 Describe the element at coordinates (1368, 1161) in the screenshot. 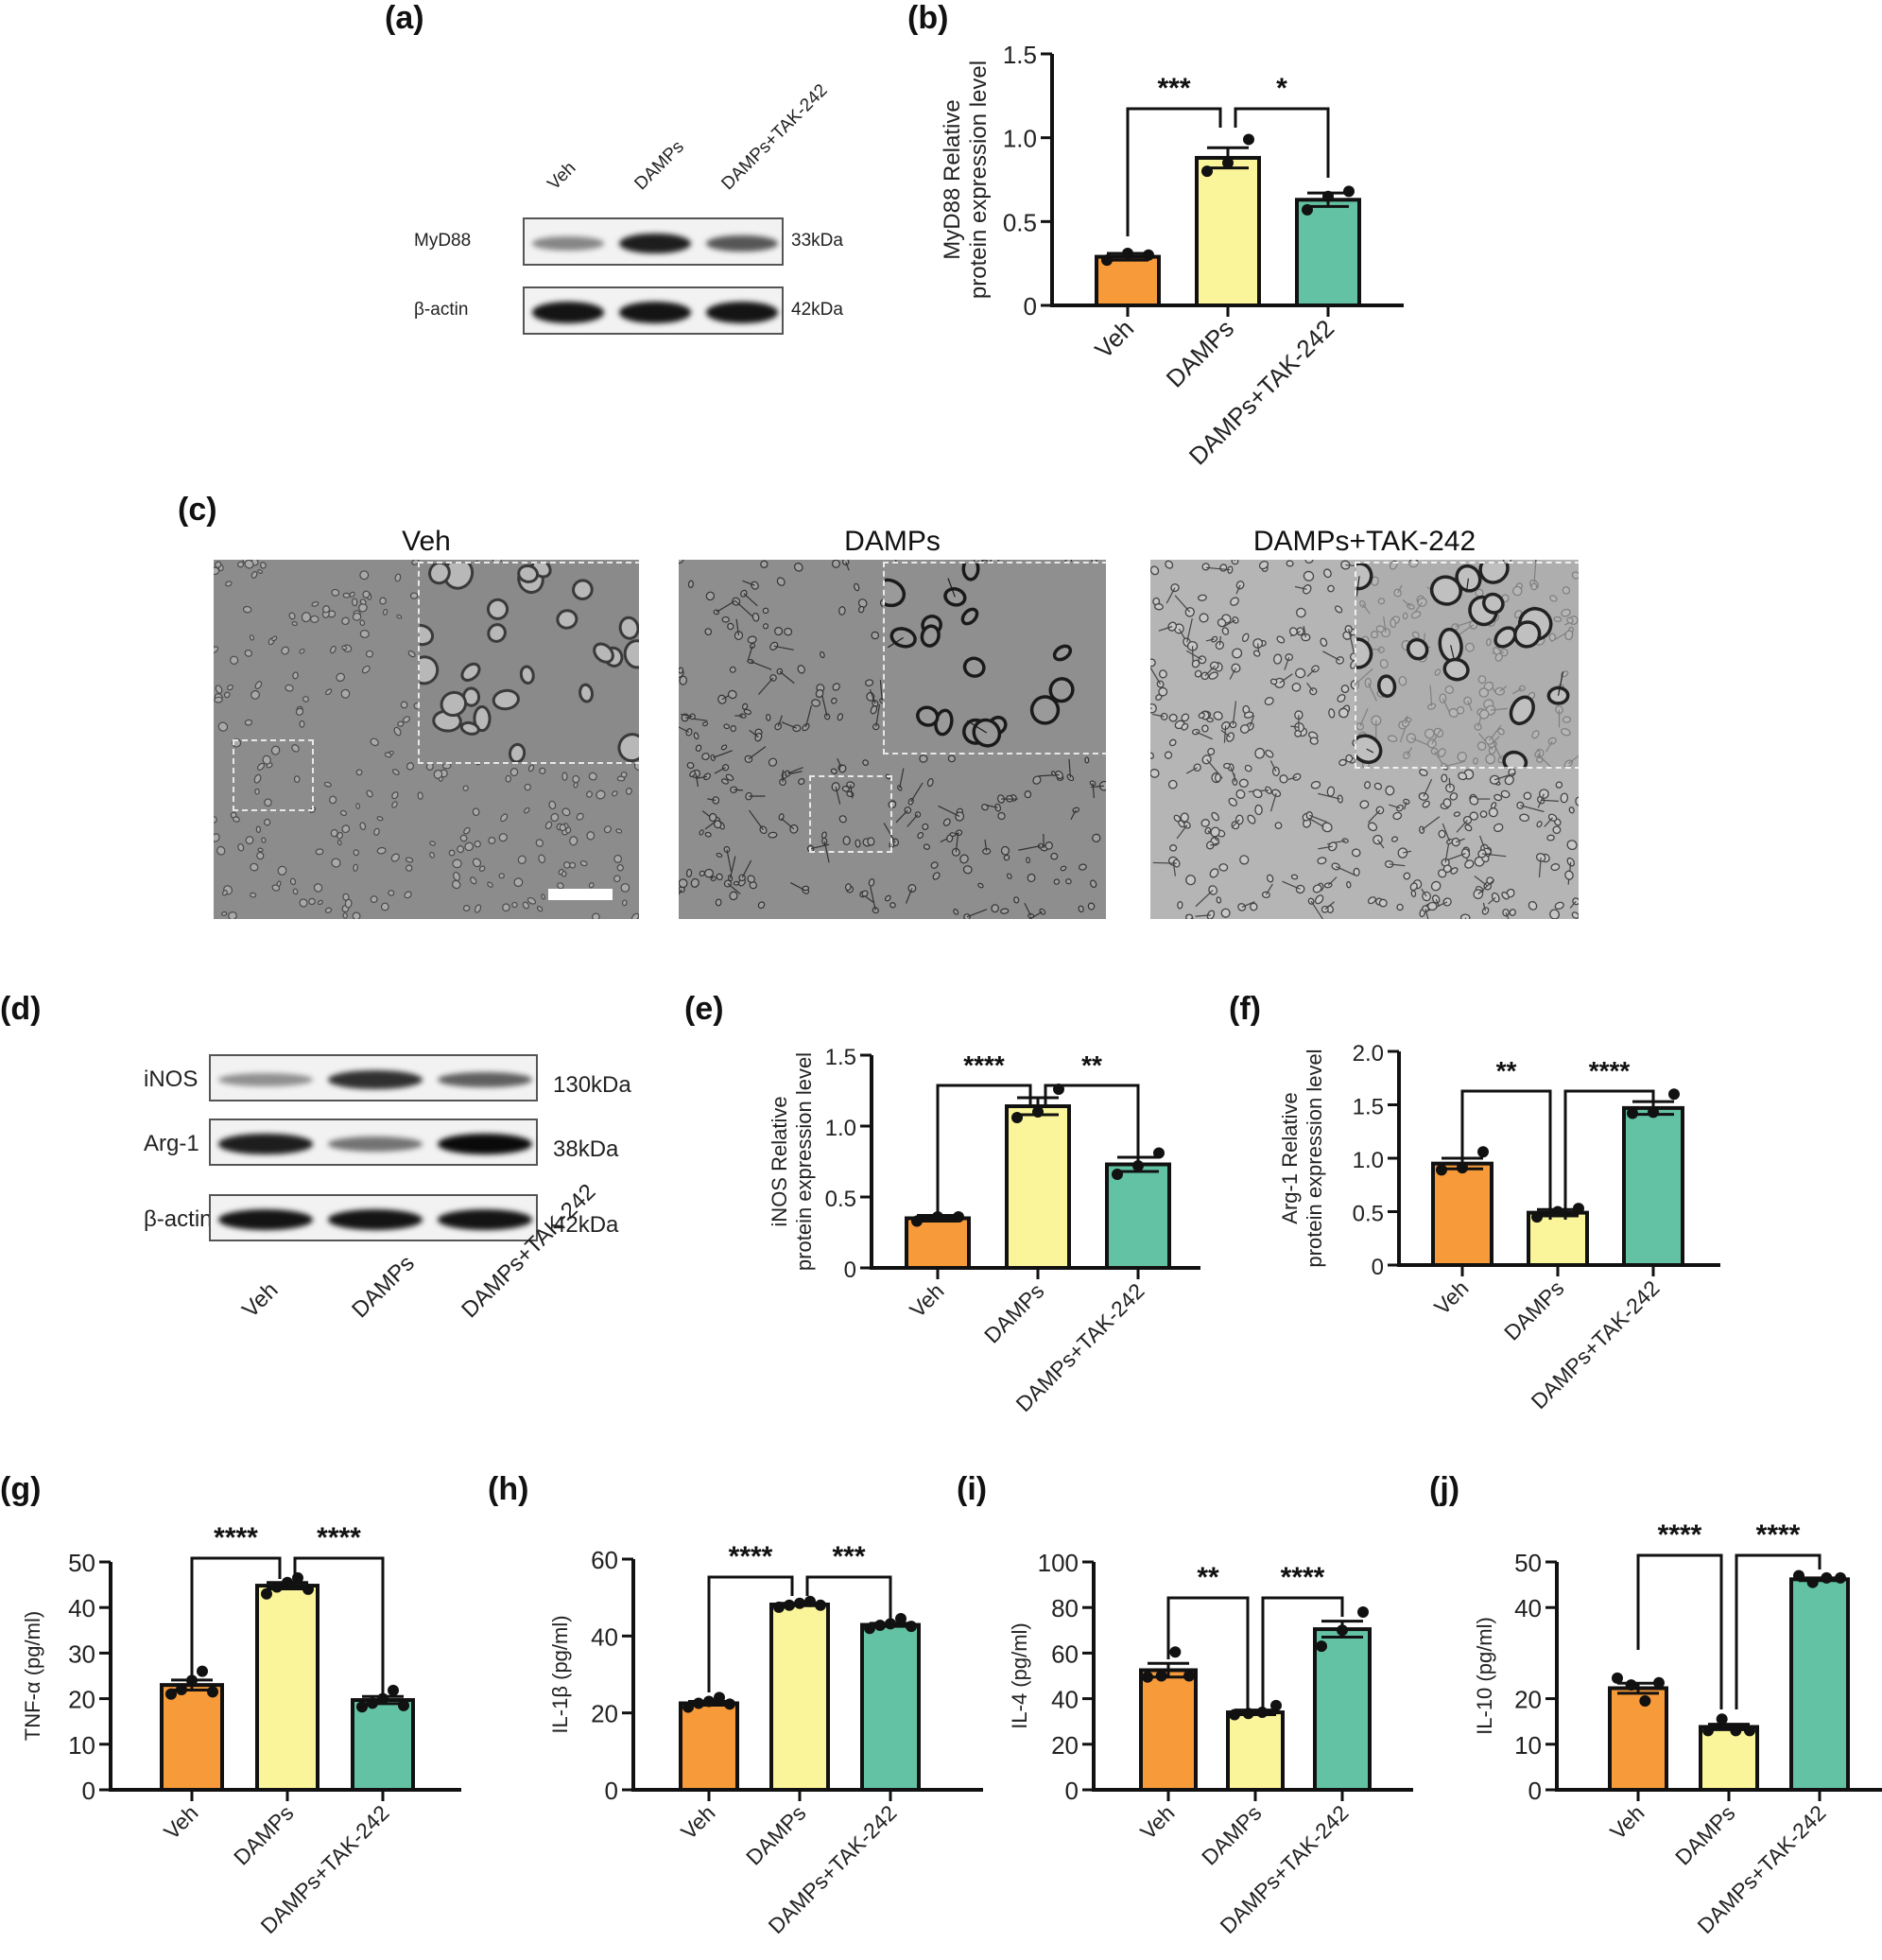

I see `y-tick-label: 1.0` at that location.